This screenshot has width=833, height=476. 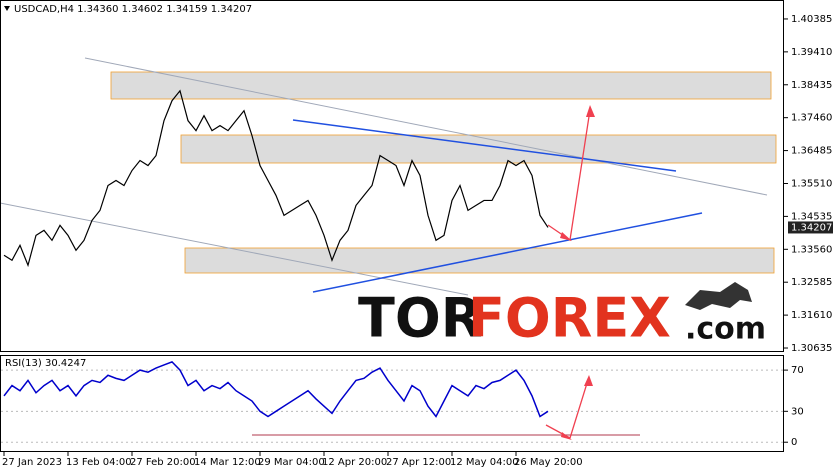 What do you see at coordinates (811, 348) in the screenshot?
I see `y-tick-label: 1.30635` at bounding box center [811, 348].